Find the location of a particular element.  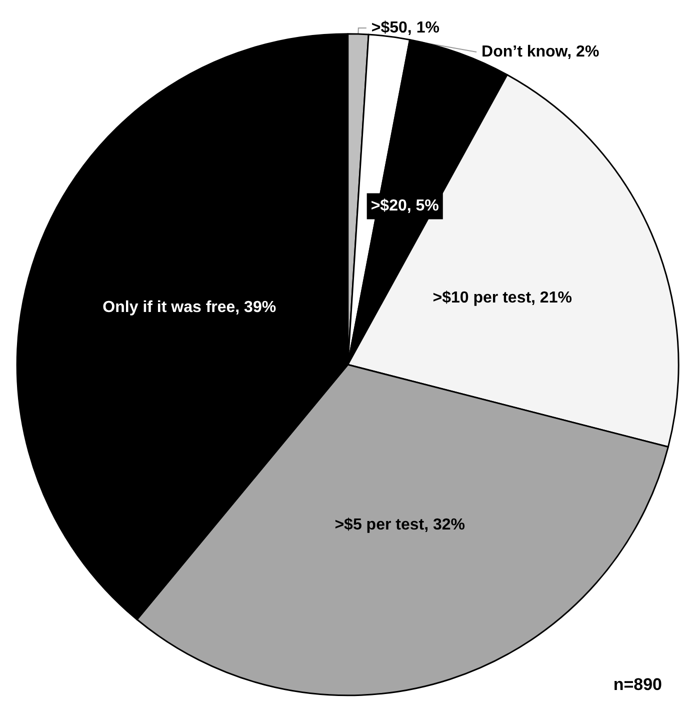

slice-label: Only if it was free, 39% is located at coordinates (189, 307).